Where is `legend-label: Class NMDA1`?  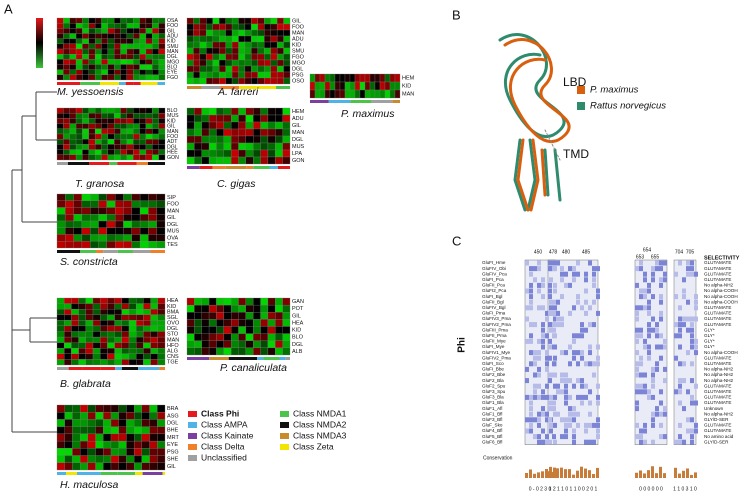 legend-label: Class NMDA1 is located at coordinates (320, 413).